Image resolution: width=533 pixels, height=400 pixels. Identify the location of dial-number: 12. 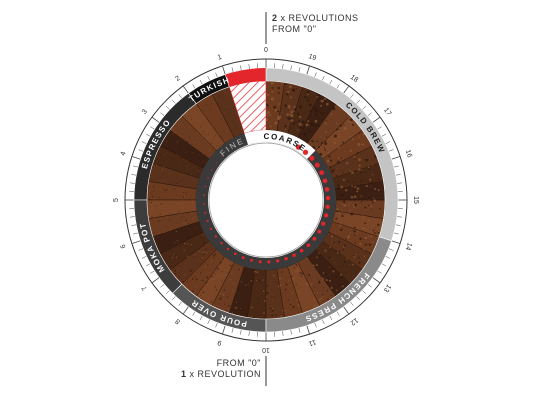
(354, 321).